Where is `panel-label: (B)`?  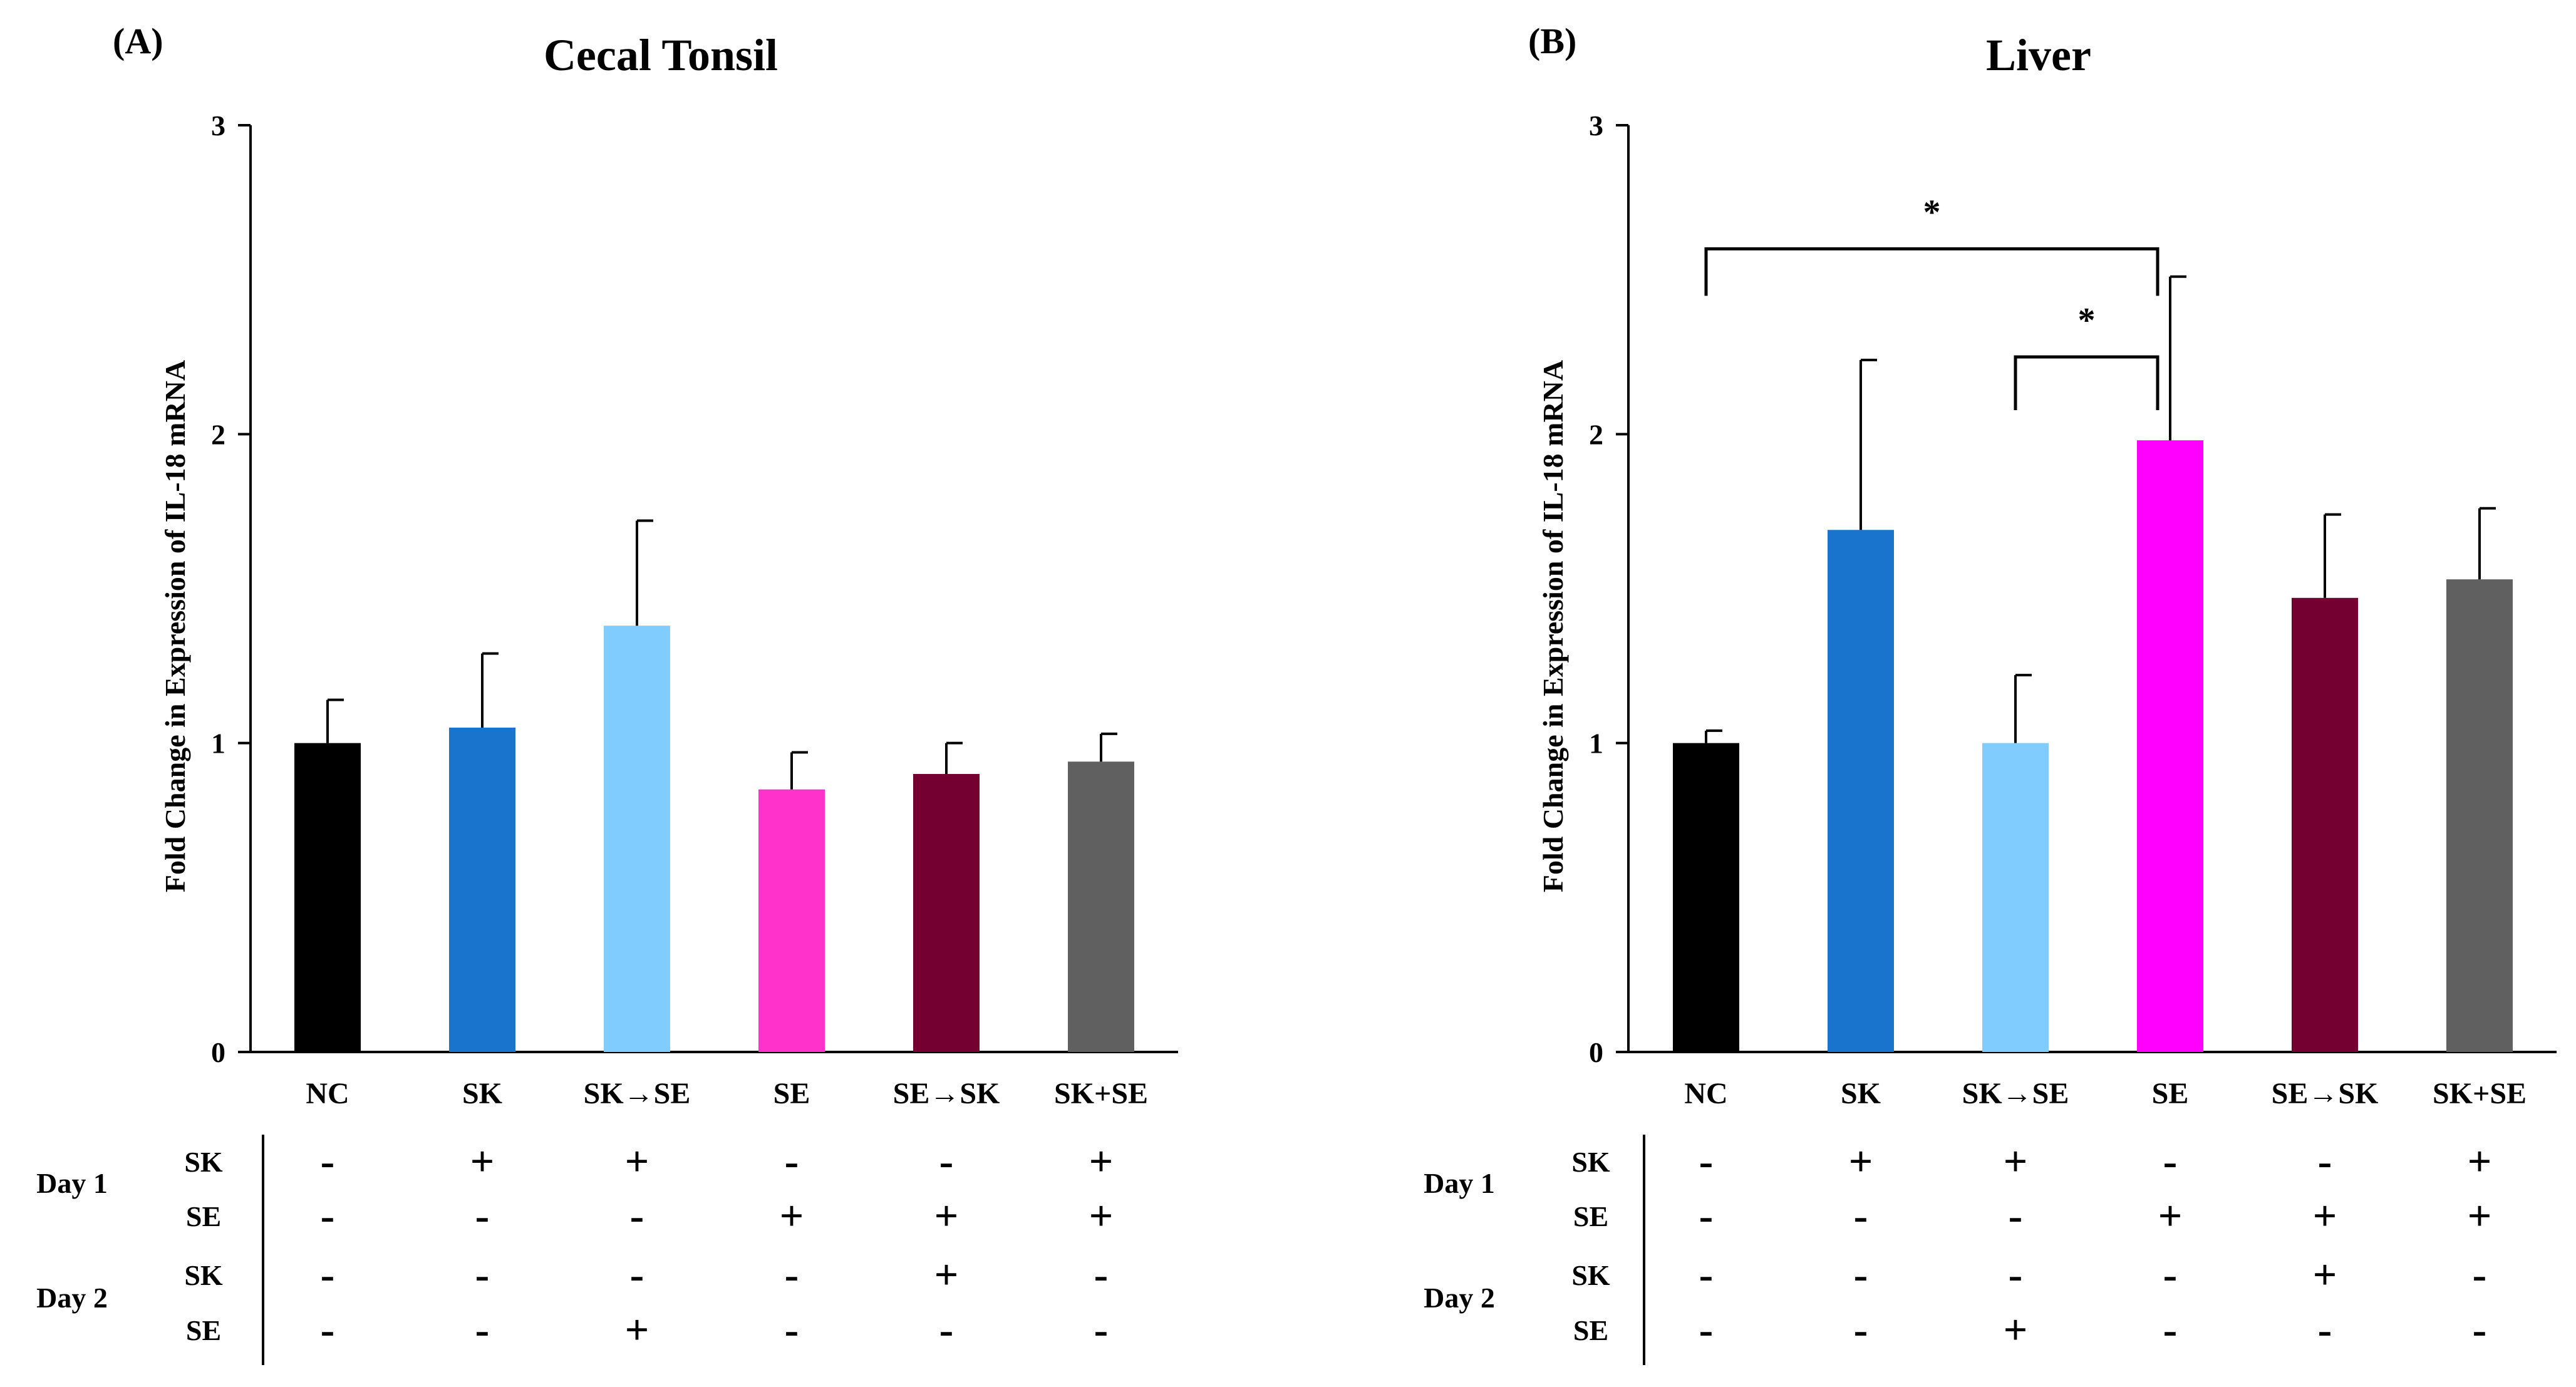 panel-label: (B) is located at coordinates (1552, 41).